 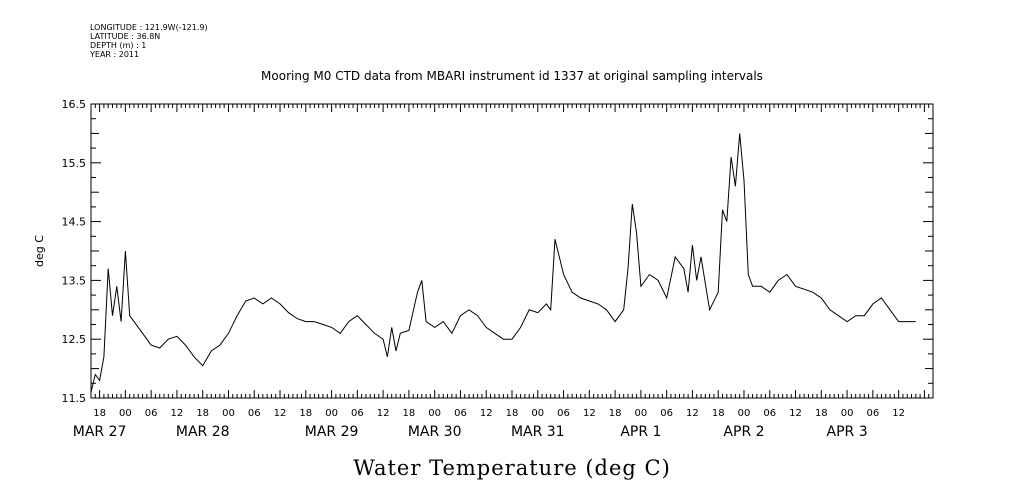 What do you see at coordinates (74, 222) in the screenshot?
I see `y-tick-label: 14.5` at bounding box center [74, 222].